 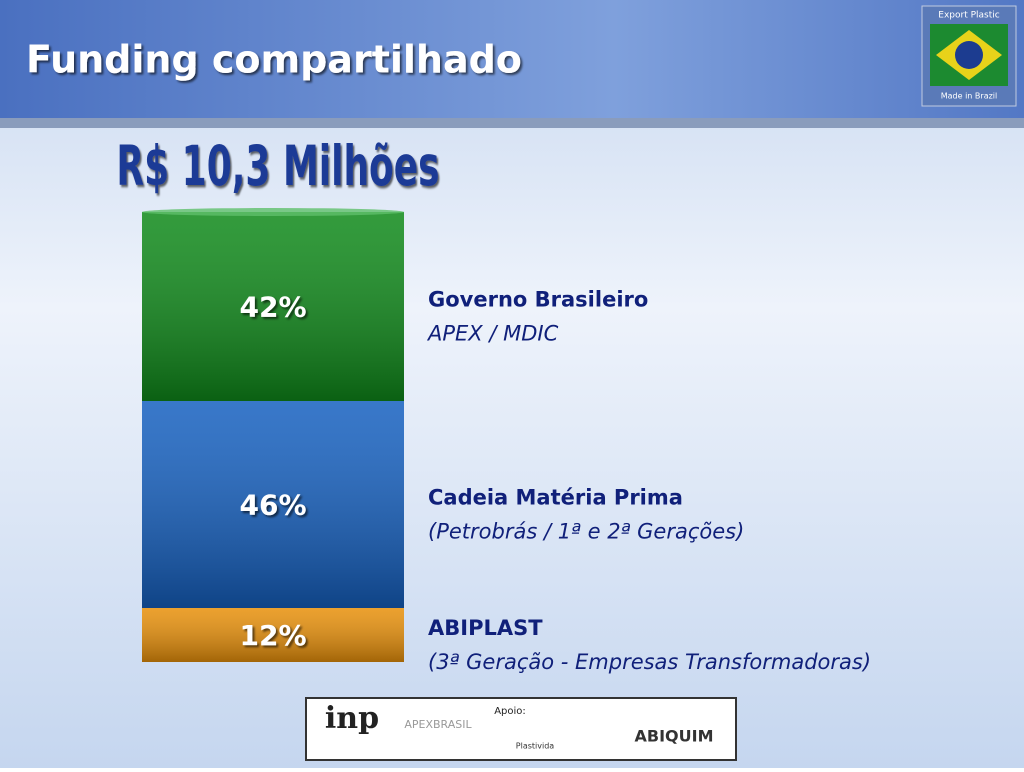 What do you see at coordinates (674, 736) in the screenshot?
I see `logo-text: ABIQUIM` at bounding box center [674, 736].